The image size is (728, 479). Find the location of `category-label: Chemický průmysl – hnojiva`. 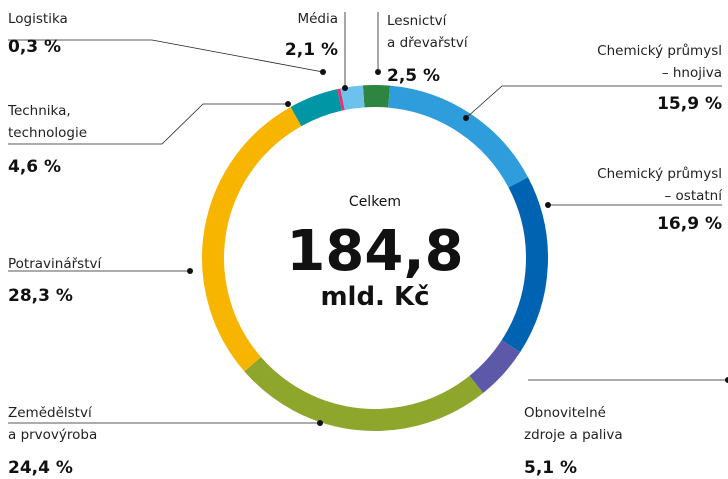

category-label: Chemický průmysl – hnojiva is located at coordinates (659, 62).